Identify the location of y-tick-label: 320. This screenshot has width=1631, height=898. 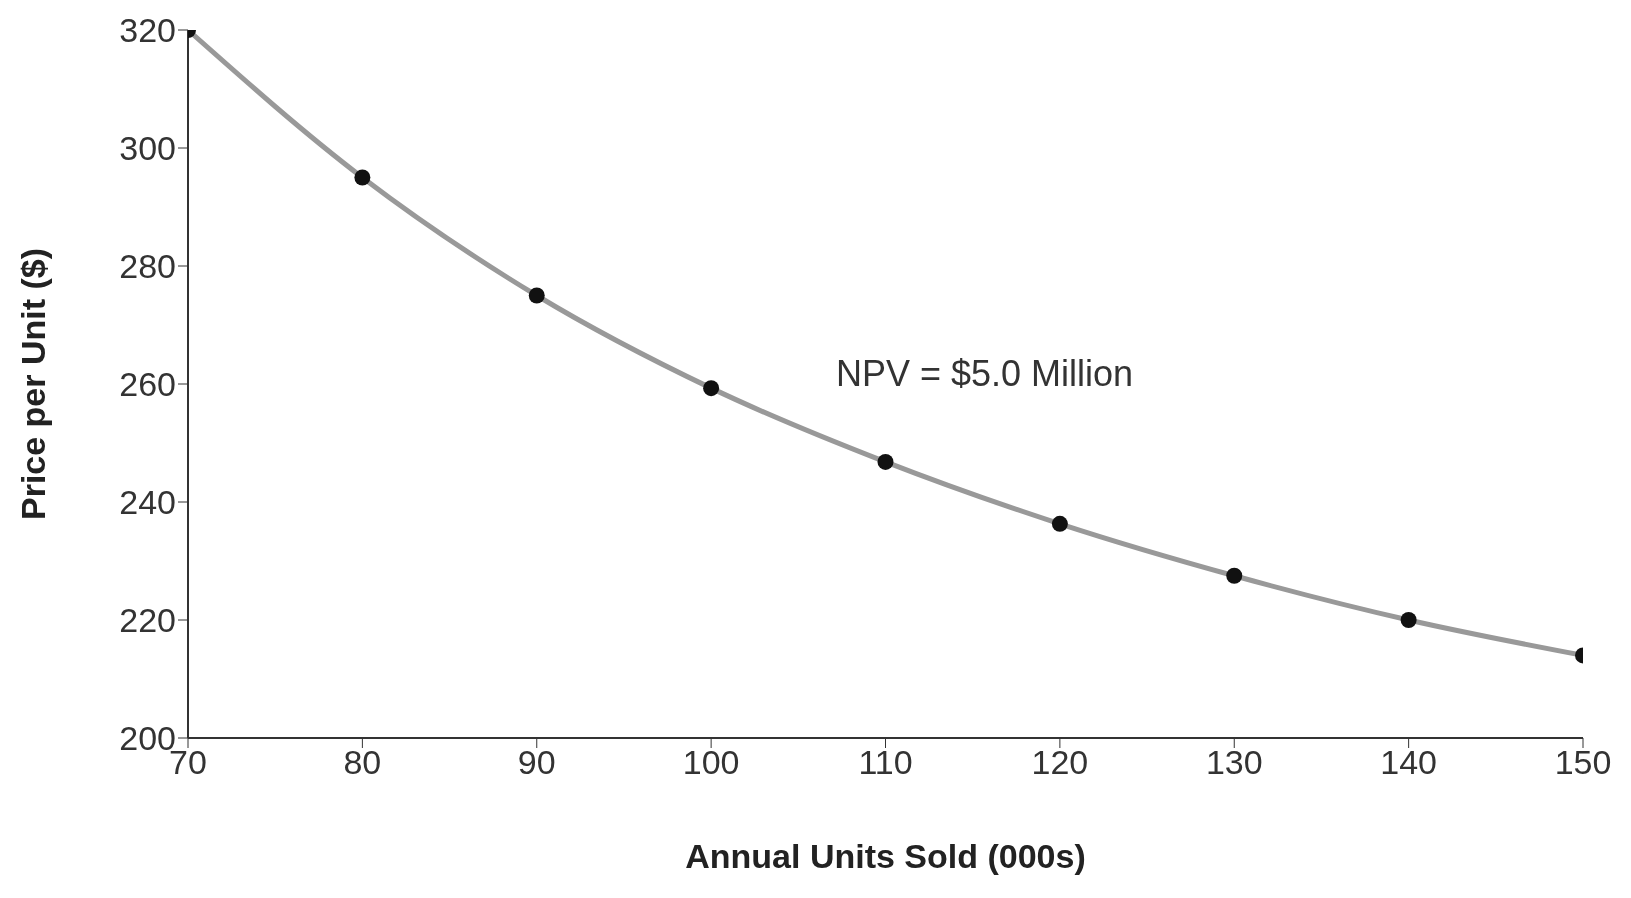
(147, 30).